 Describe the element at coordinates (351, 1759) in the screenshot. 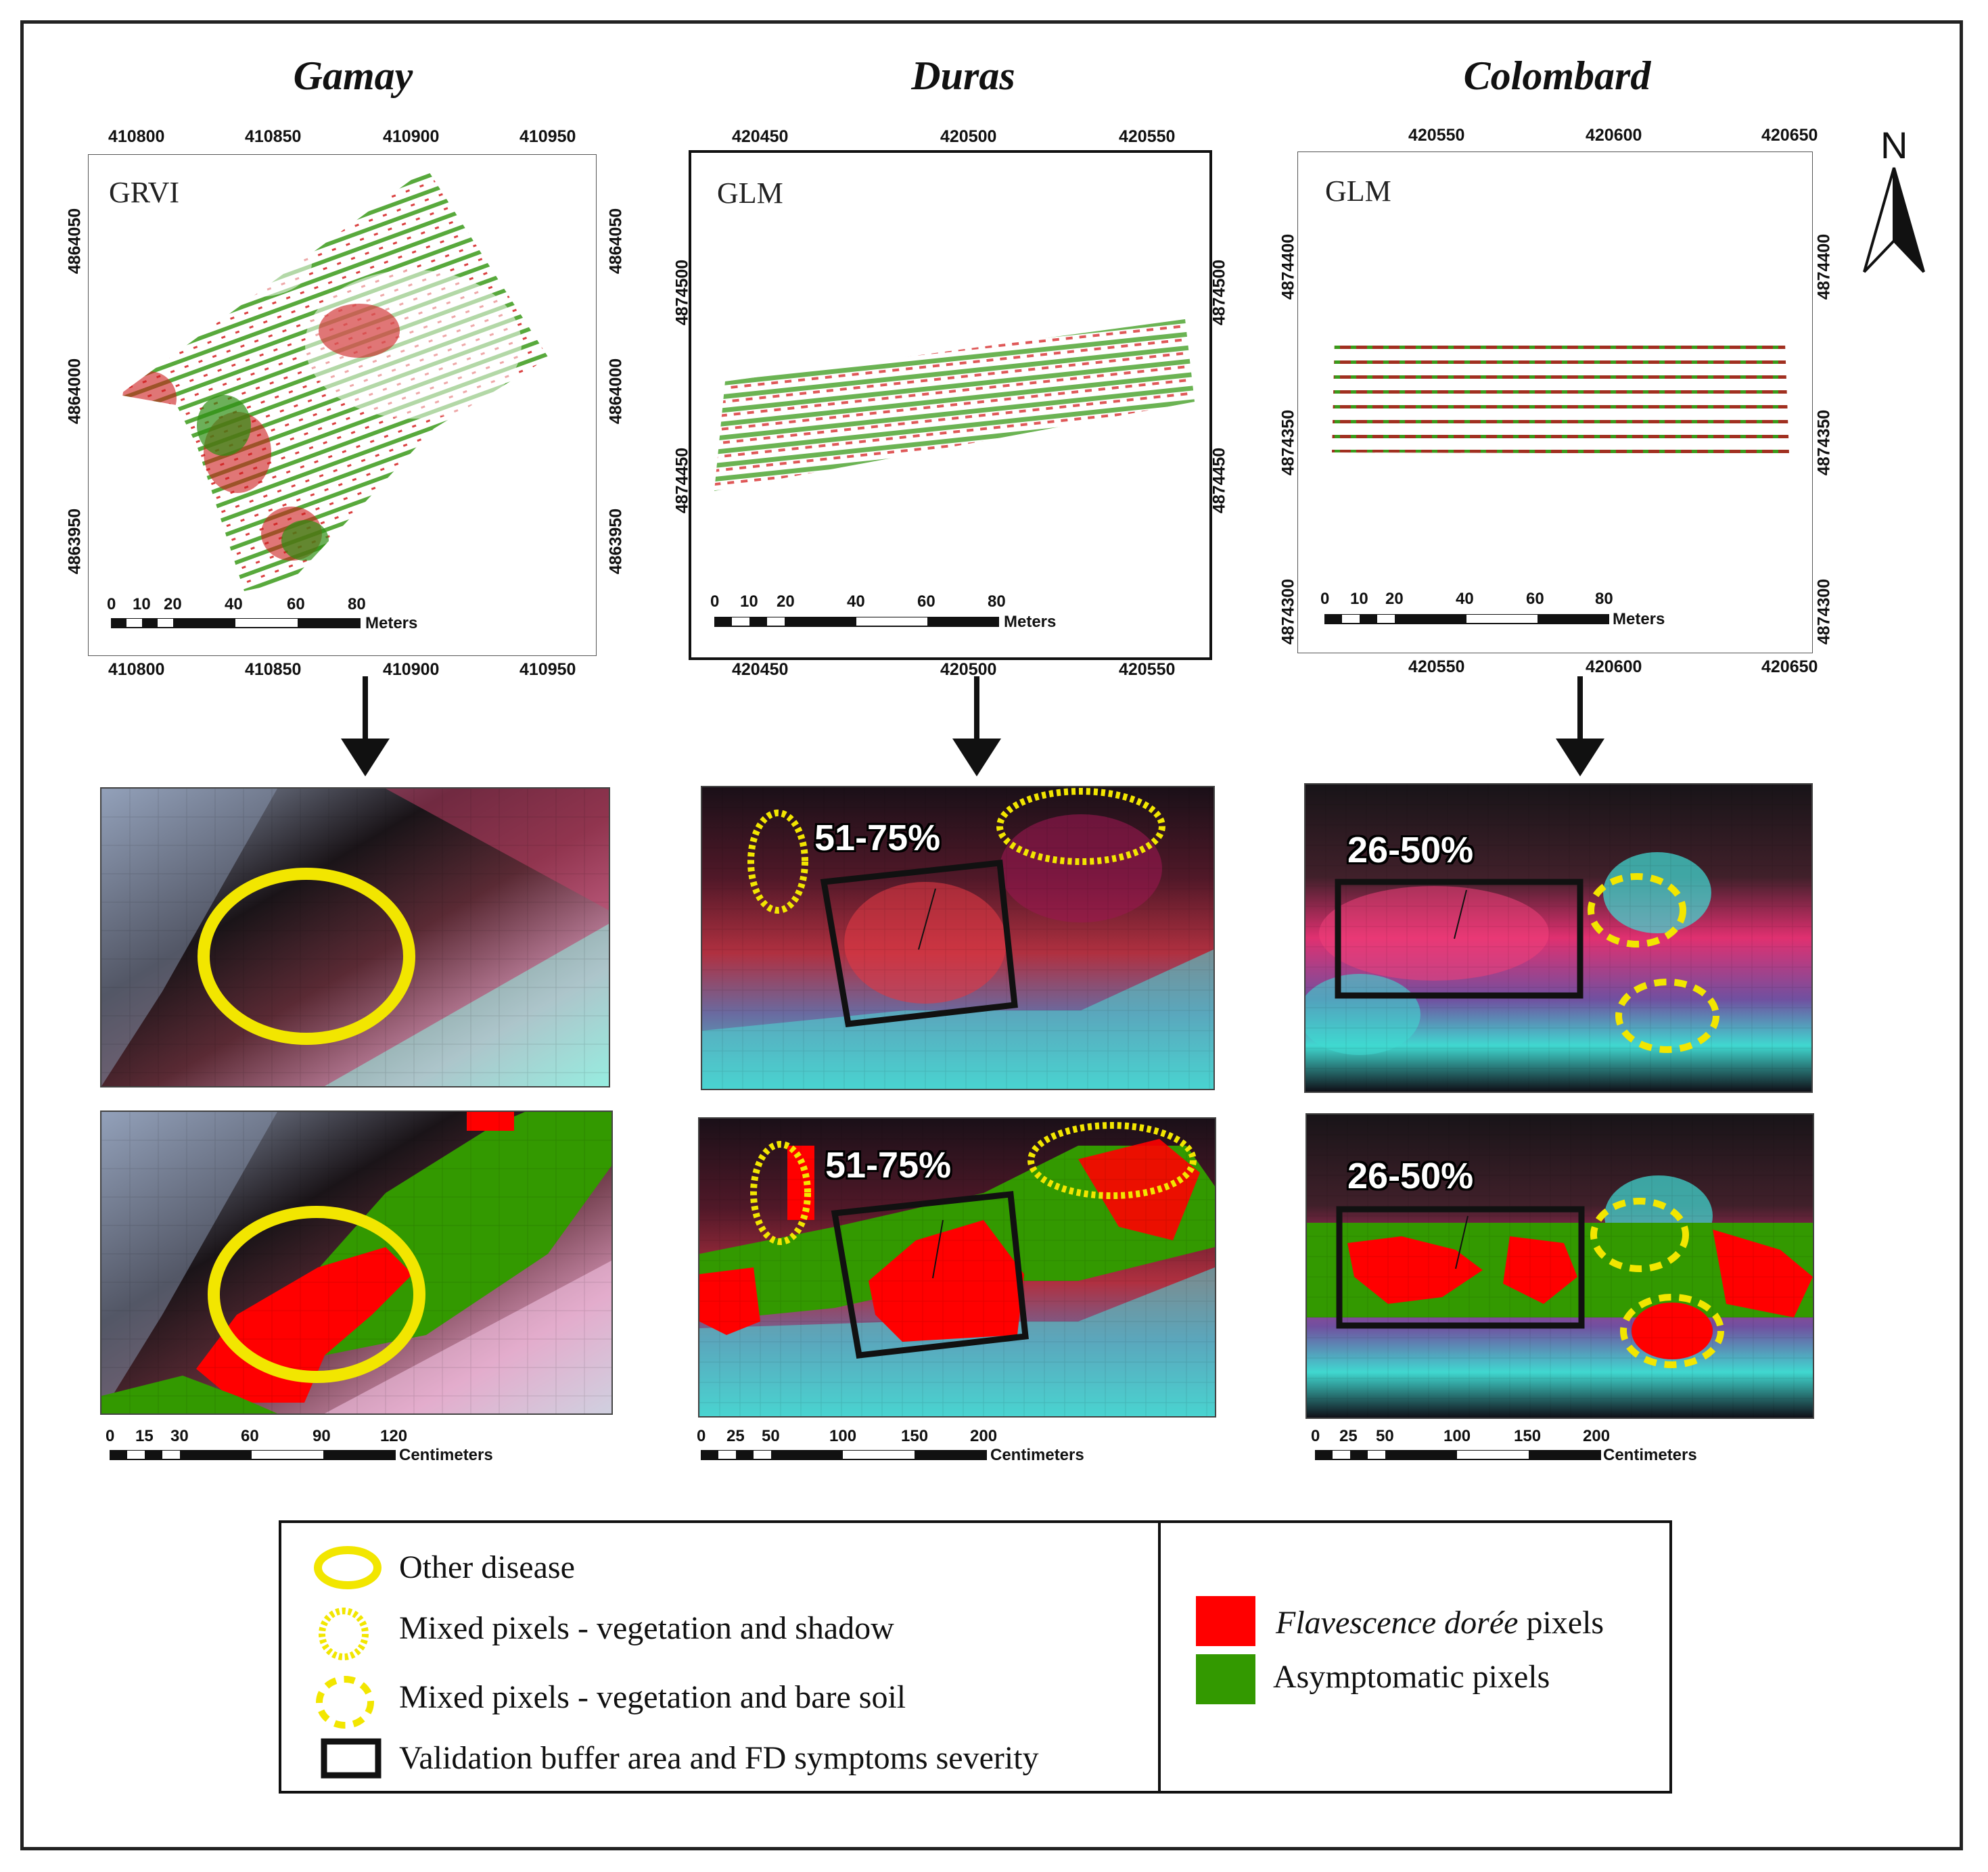

I see `black-rectangle-icon` at that location.